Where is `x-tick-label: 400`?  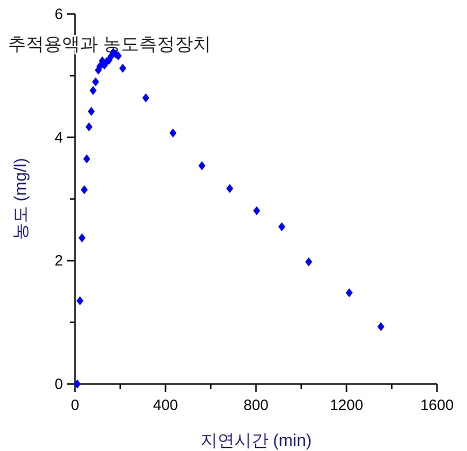
x-tick-label: 400 is located at coordinates (165, 405).